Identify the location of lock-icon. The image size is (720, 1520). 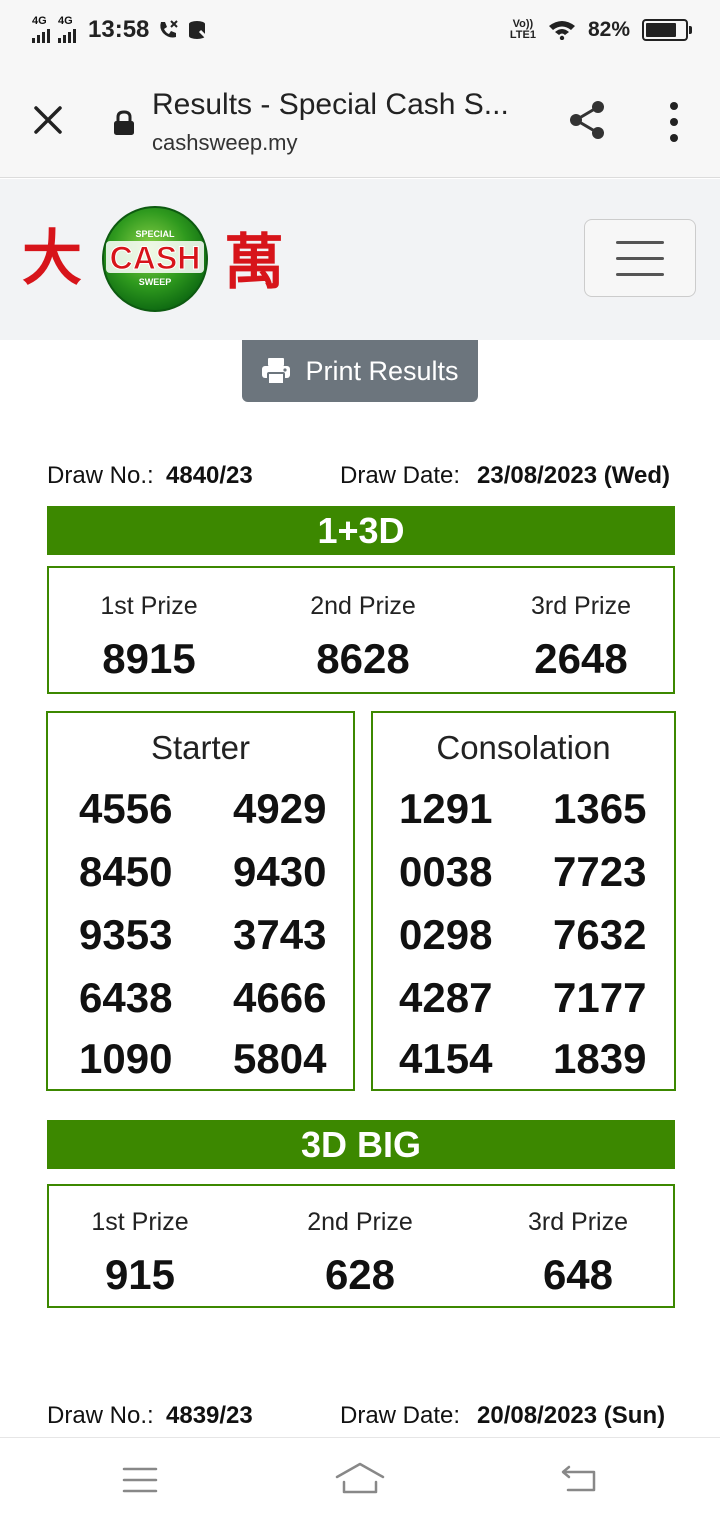
(124, 123).